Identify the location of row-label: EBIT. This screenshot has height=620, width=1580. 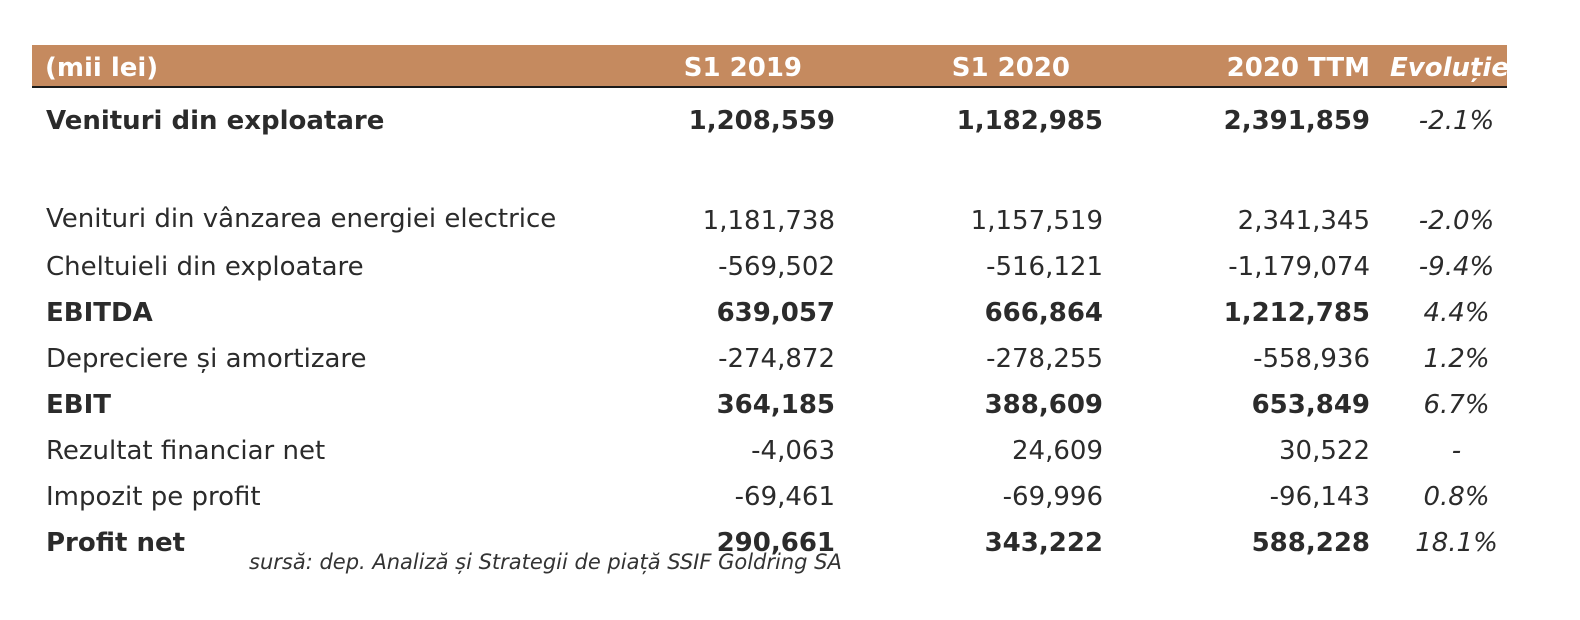
(78, 405).